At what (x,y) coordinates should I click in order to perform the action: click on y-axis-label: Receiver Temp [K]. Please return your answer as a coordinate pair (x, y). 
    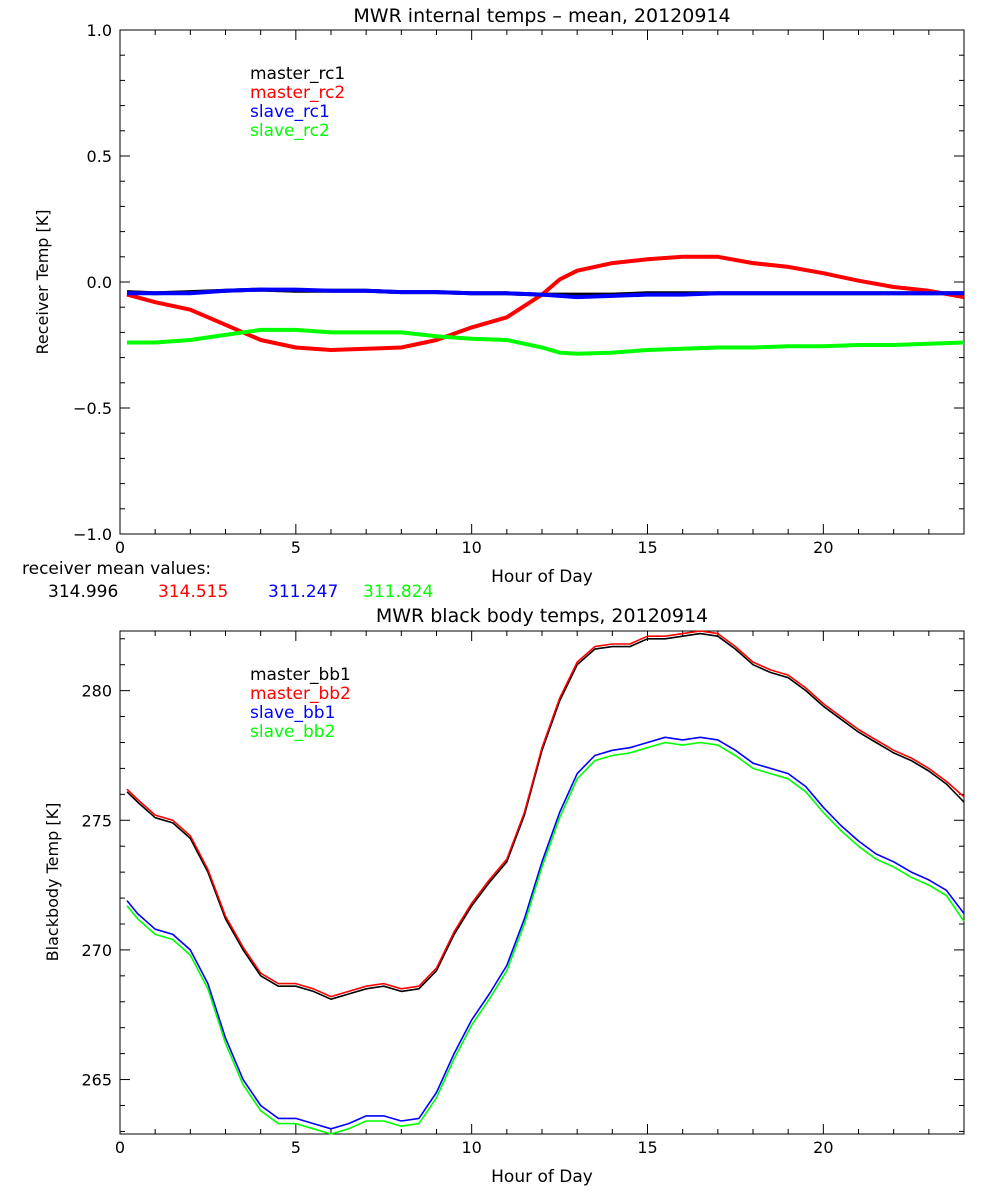
    Looking at the image, I should click on (42, 281).